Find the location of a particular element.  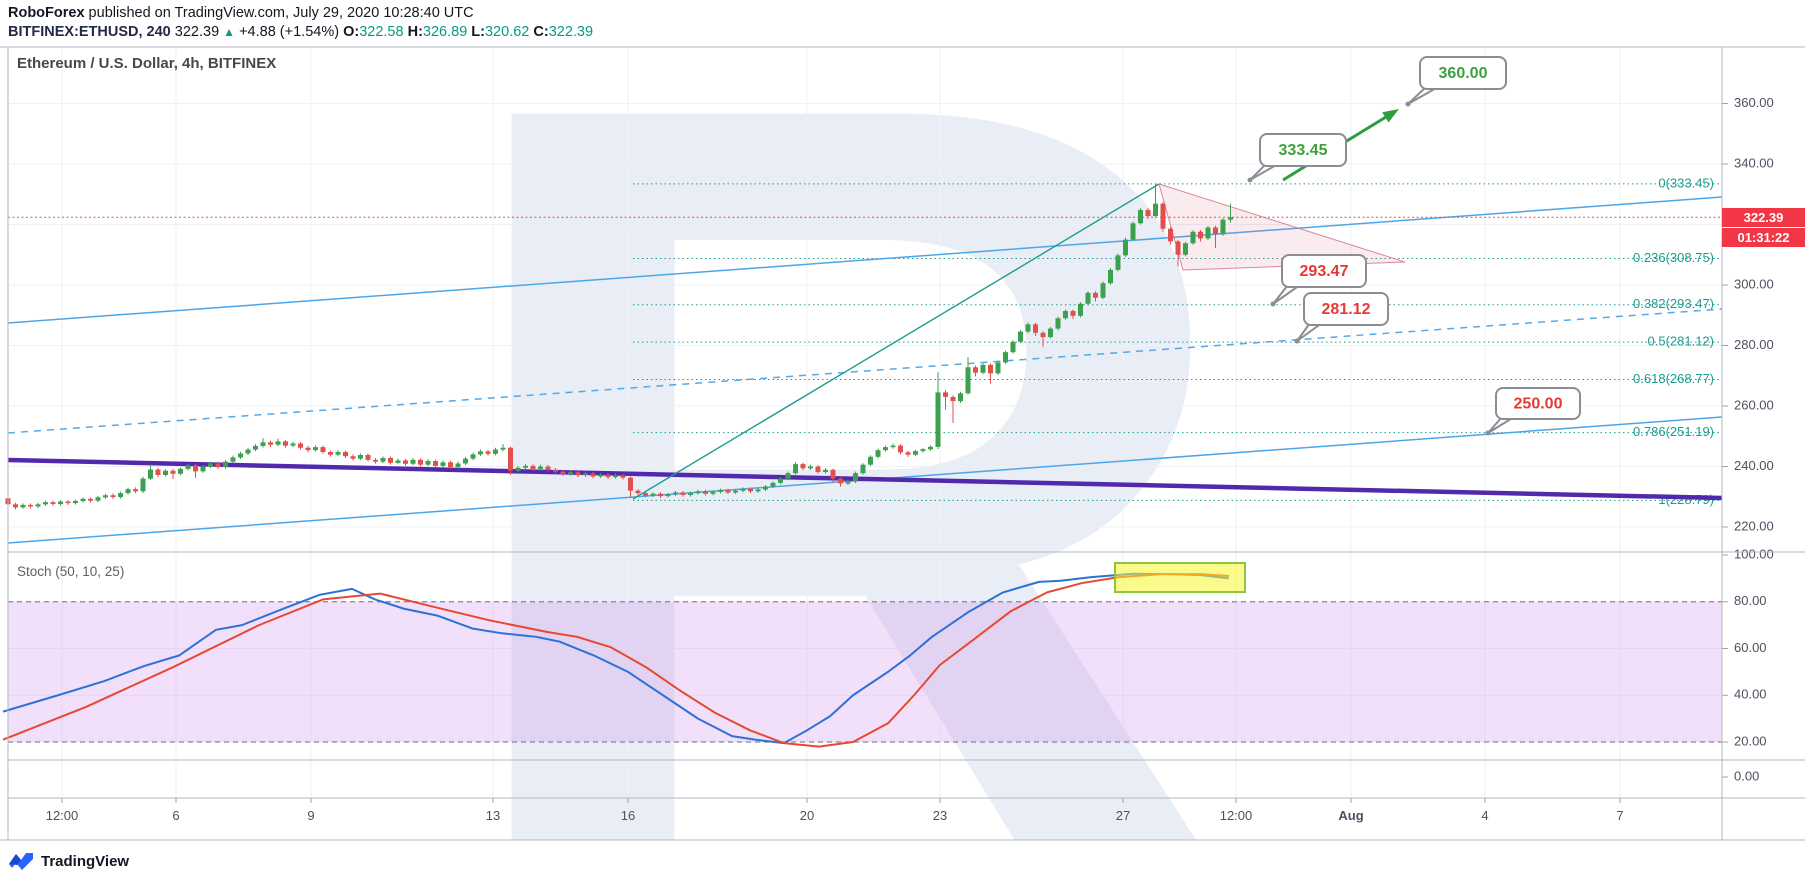

svg-text: 0.786(251.19) is located at coordinates (1673, 431).